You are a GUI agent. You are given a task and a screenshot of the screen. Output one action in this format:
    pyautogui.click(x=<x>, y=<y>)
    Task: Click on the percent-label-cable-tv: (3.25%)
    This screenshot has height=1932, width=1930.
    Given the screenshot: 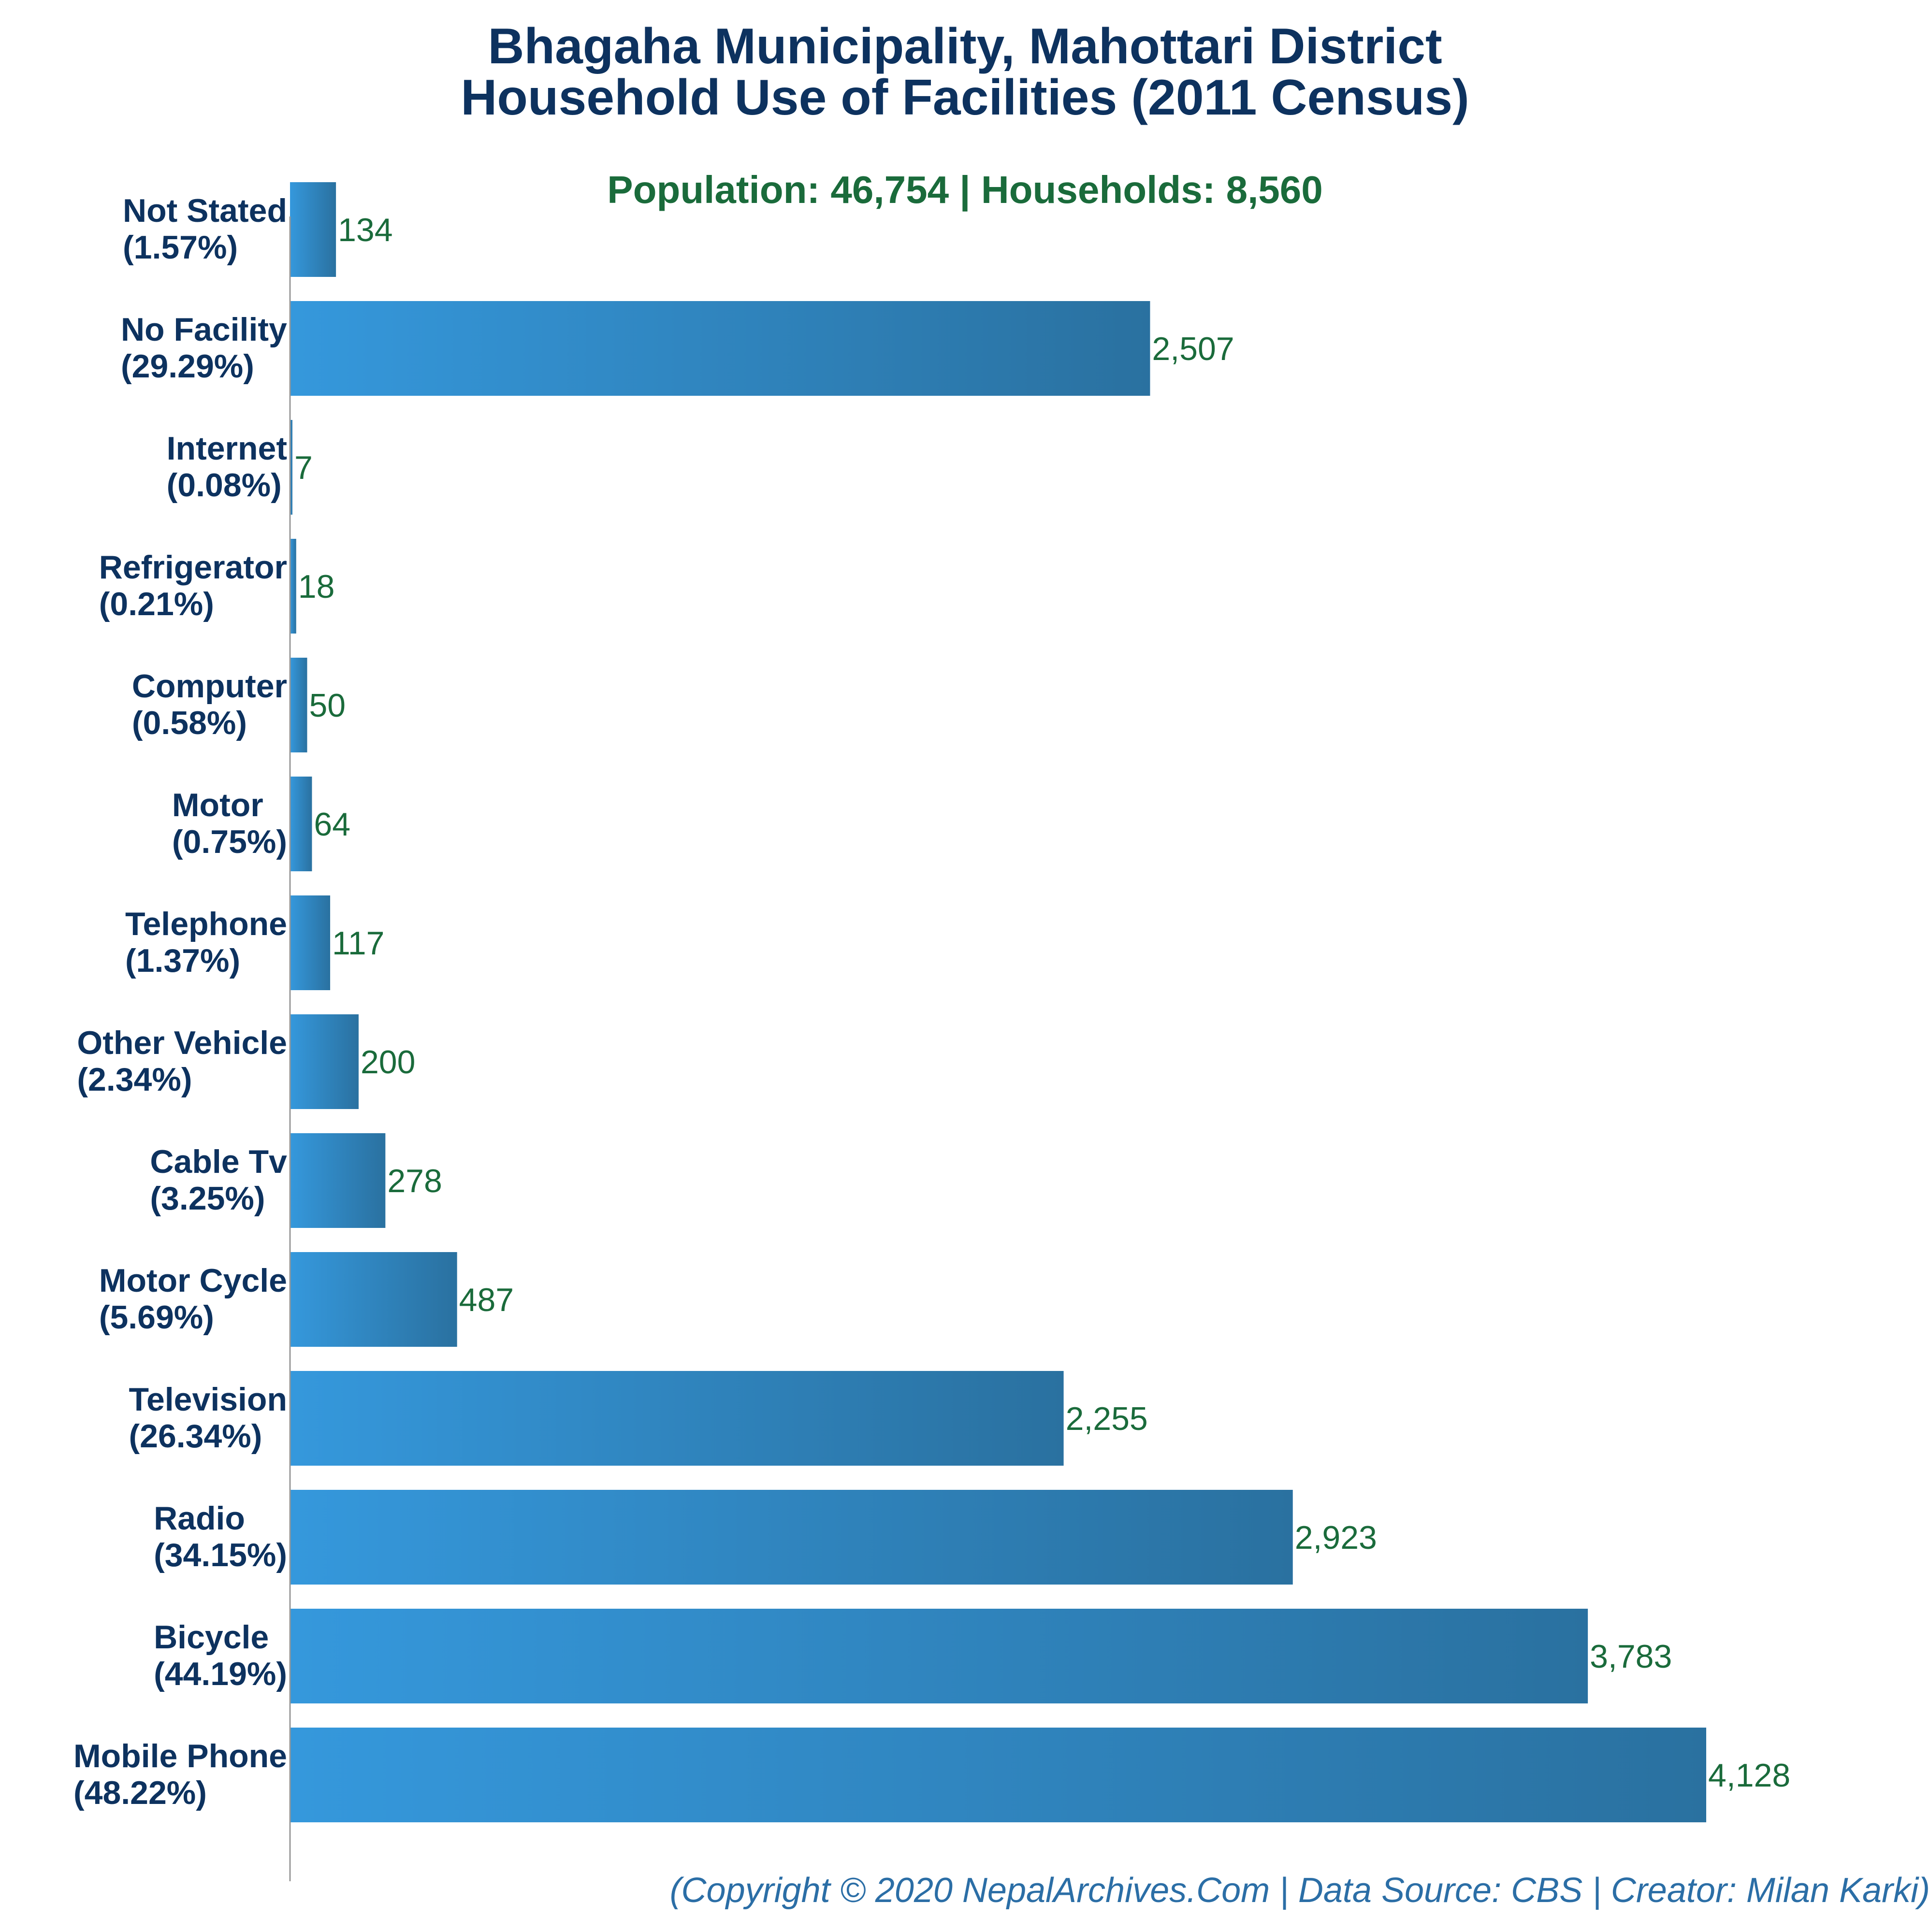 What is the action you would take?
    pyautogui.click(x=207, y=1198)
    